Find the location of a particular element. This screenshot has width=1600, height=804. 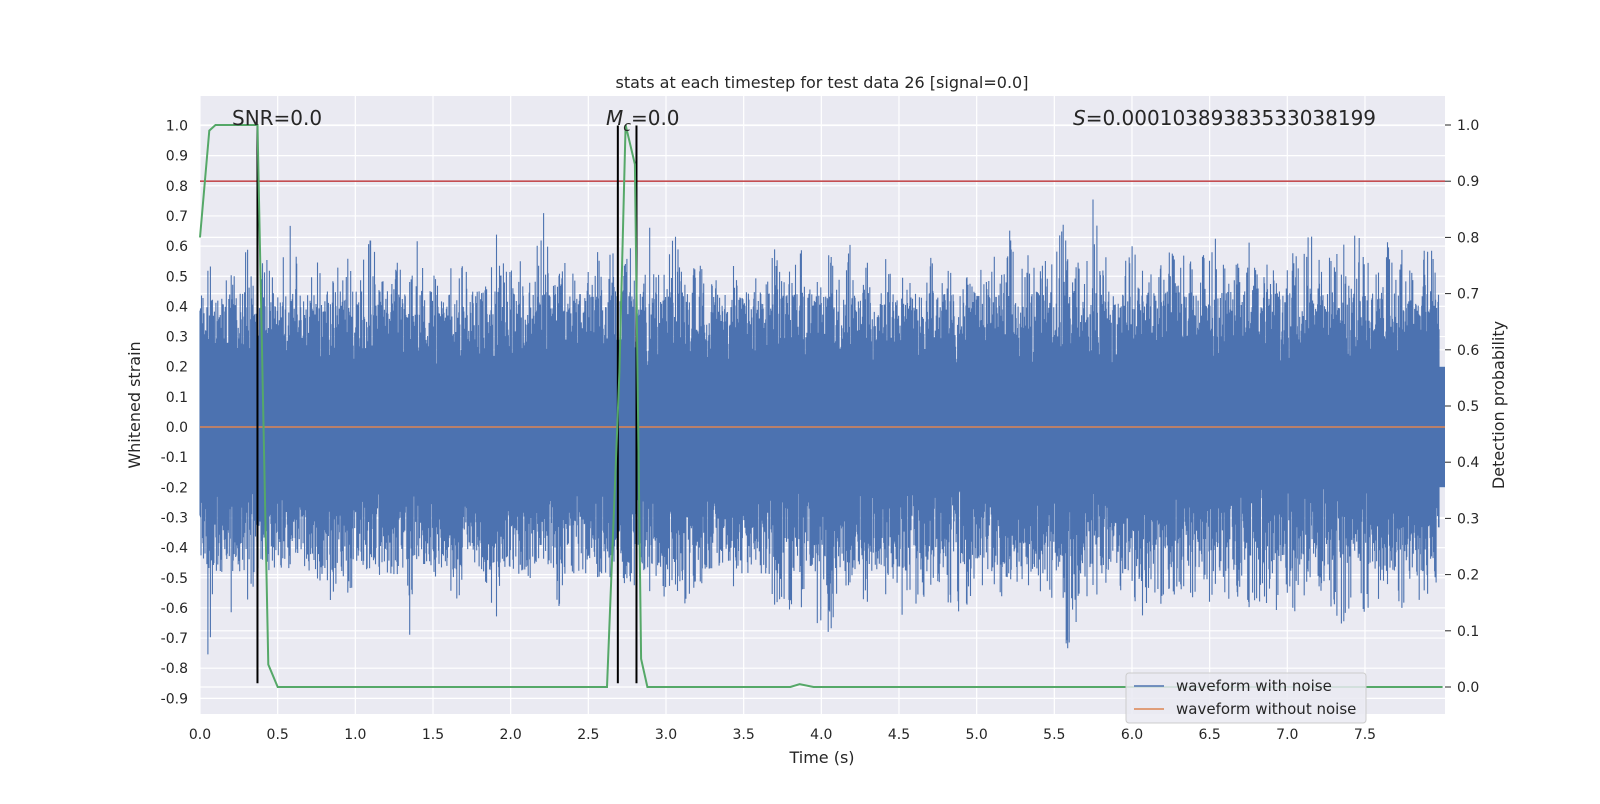

legend-label-waveform-with-noise: waveform with noise is located at coordinates (1254, 686).